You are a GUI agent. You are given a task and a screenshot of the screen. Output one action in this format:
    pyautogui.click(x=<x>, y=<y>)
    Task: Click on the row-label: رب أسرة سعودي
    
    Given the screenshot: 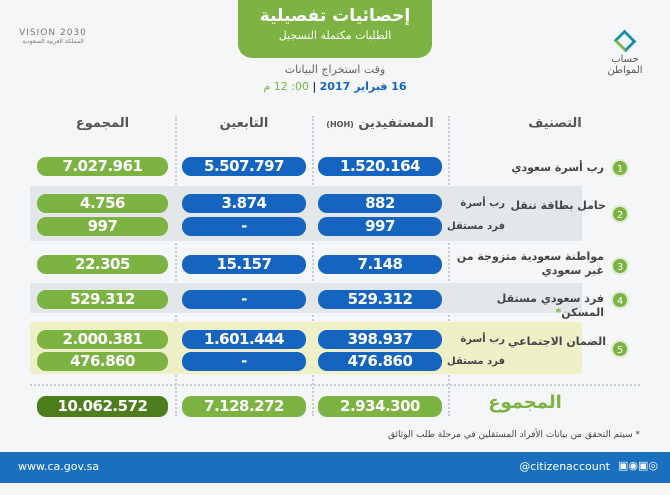 What is the action you would take?
    pyautogui.click(x=528, y=168)
    